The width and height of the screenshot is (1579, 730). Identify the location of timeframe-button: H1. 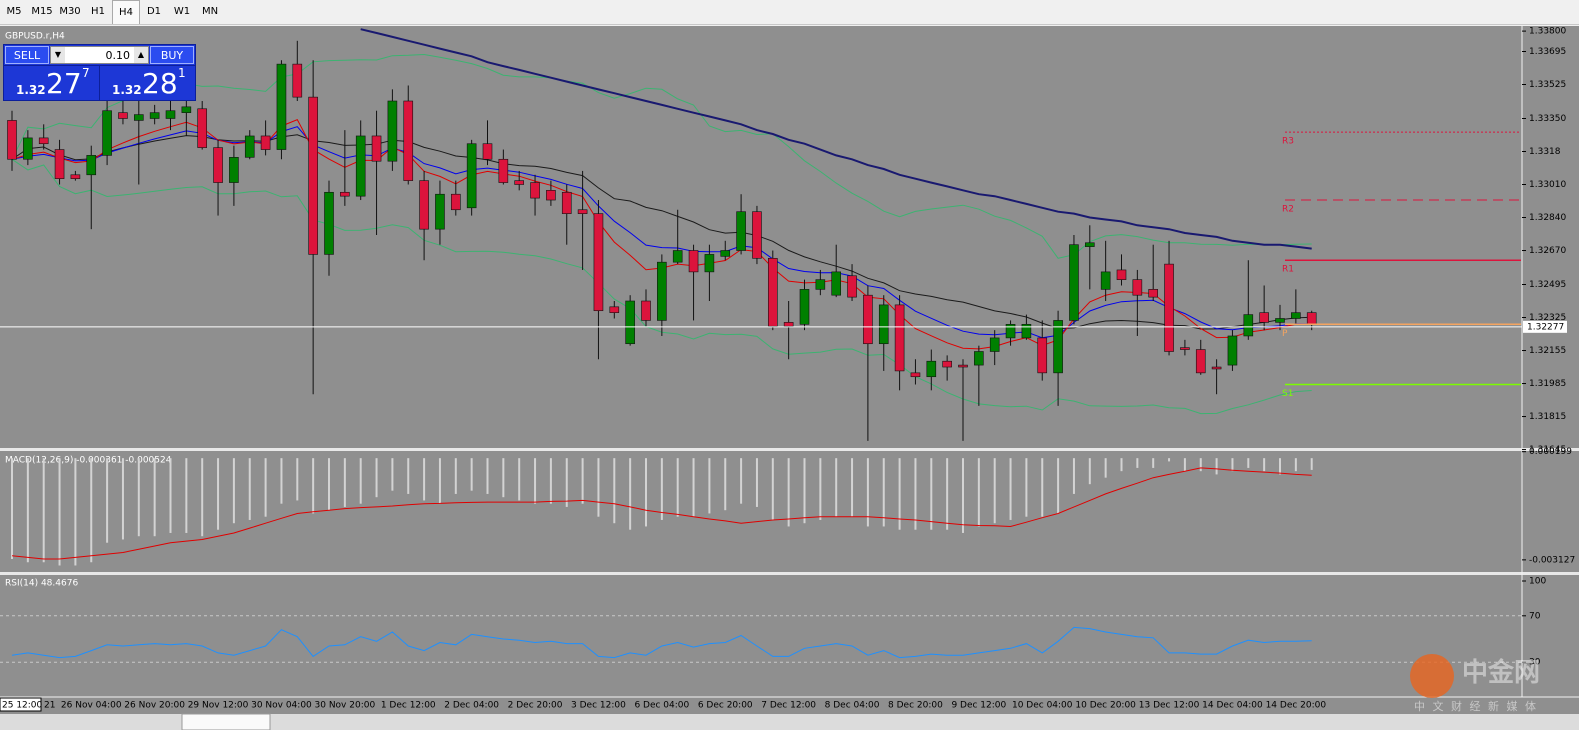
(98, 11).